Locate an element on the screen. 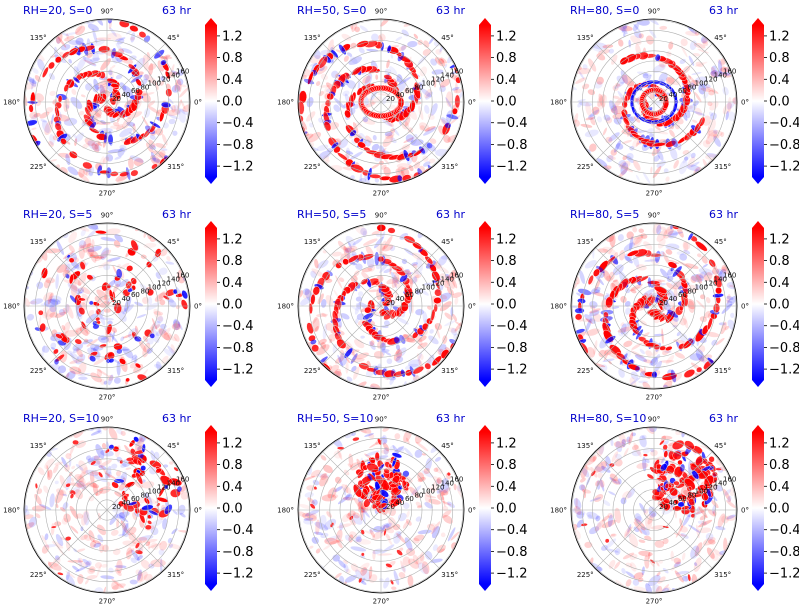 This screenshot has height=612, width=799. radial-tick-label: 40 is located at coordinates (399, 95).